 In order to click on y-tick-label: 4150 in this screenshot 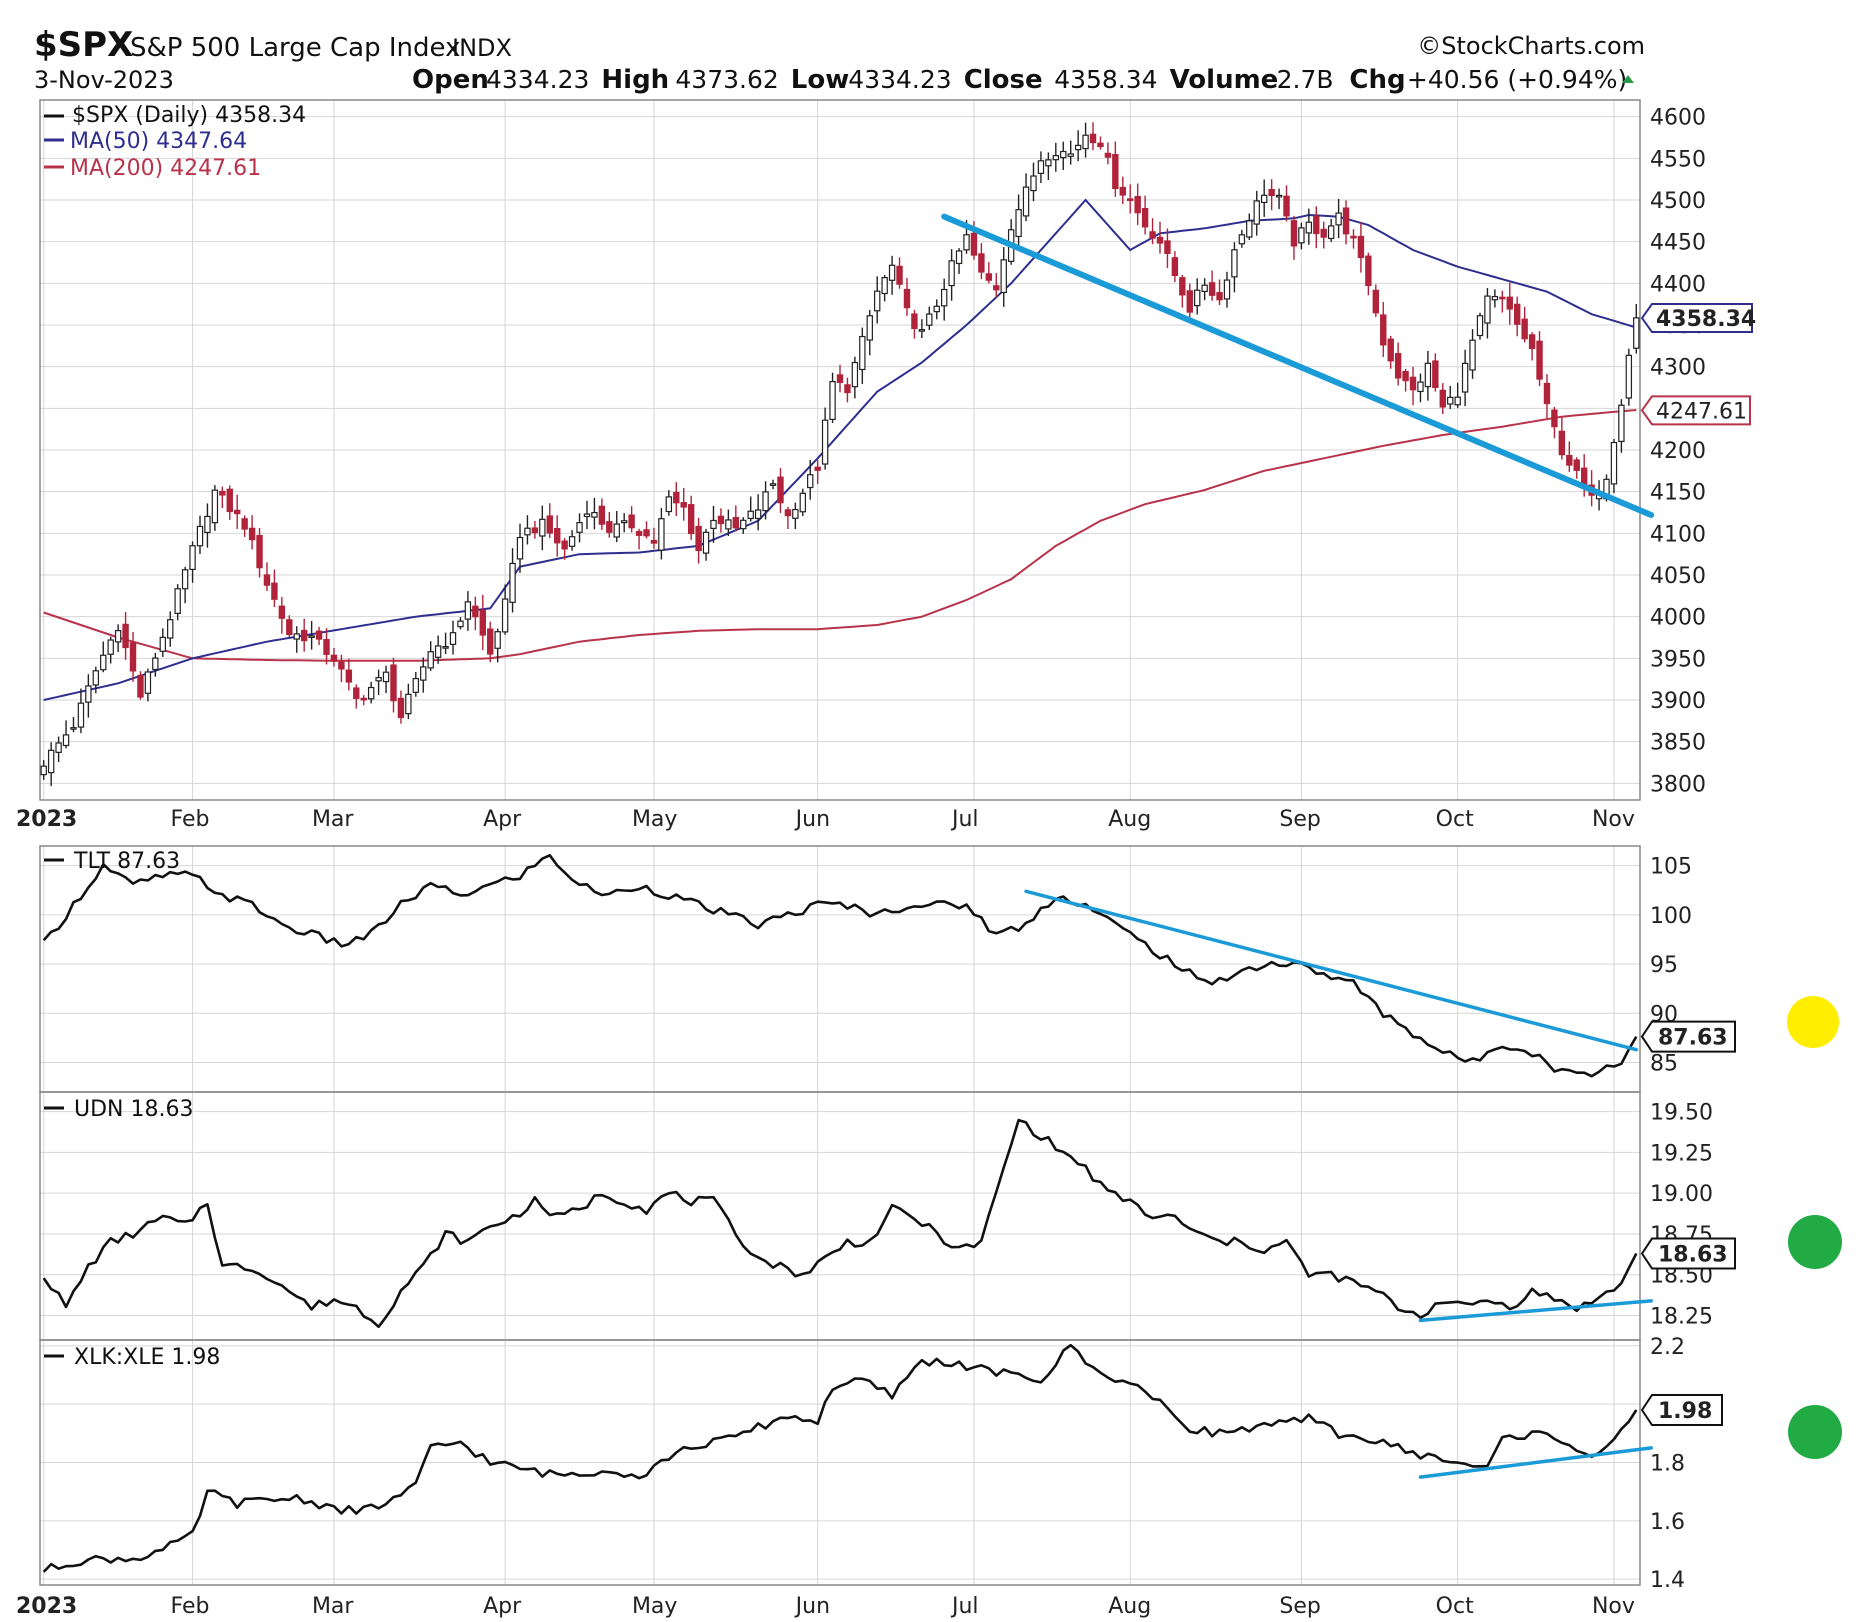, I will do `click(1678, 493)`.